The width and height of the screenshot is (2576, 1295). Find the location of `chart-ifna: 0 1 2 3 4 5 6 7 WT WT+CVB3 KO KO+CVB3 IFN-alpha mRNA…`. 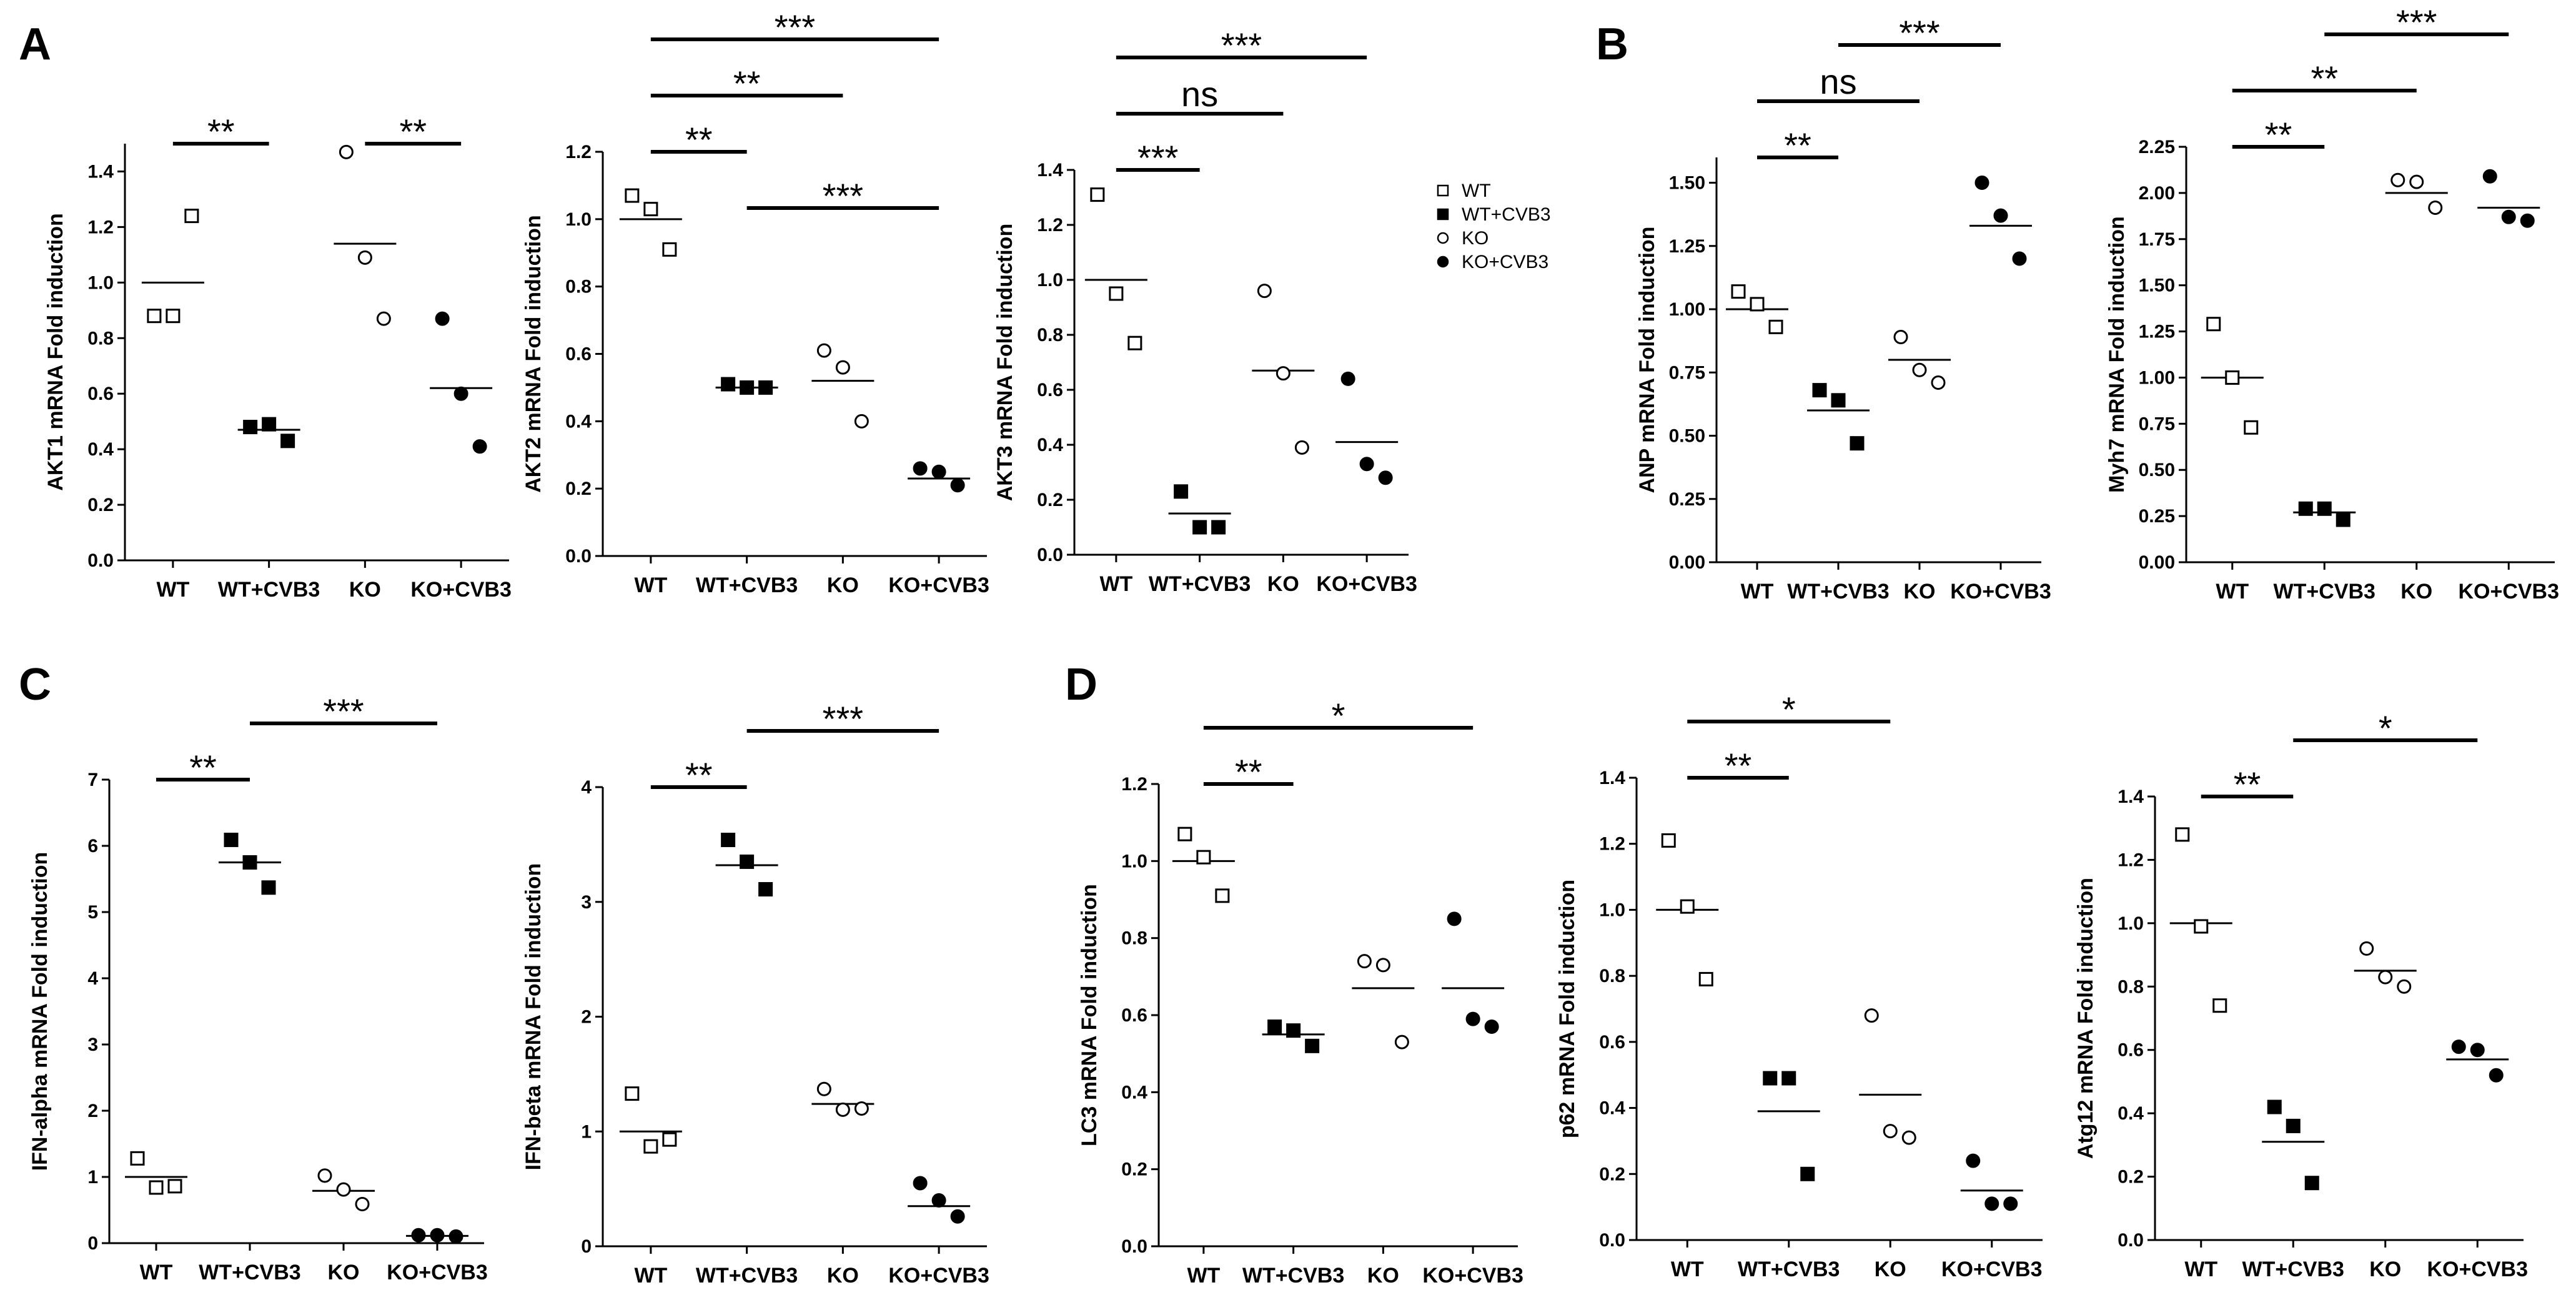

chart-ifna: 0 1 2 3 4 5 6 7 WT WT+CVB3 KO KO+CVB3 IFN-alpha mRNA… is located at coordinates (258, 988).